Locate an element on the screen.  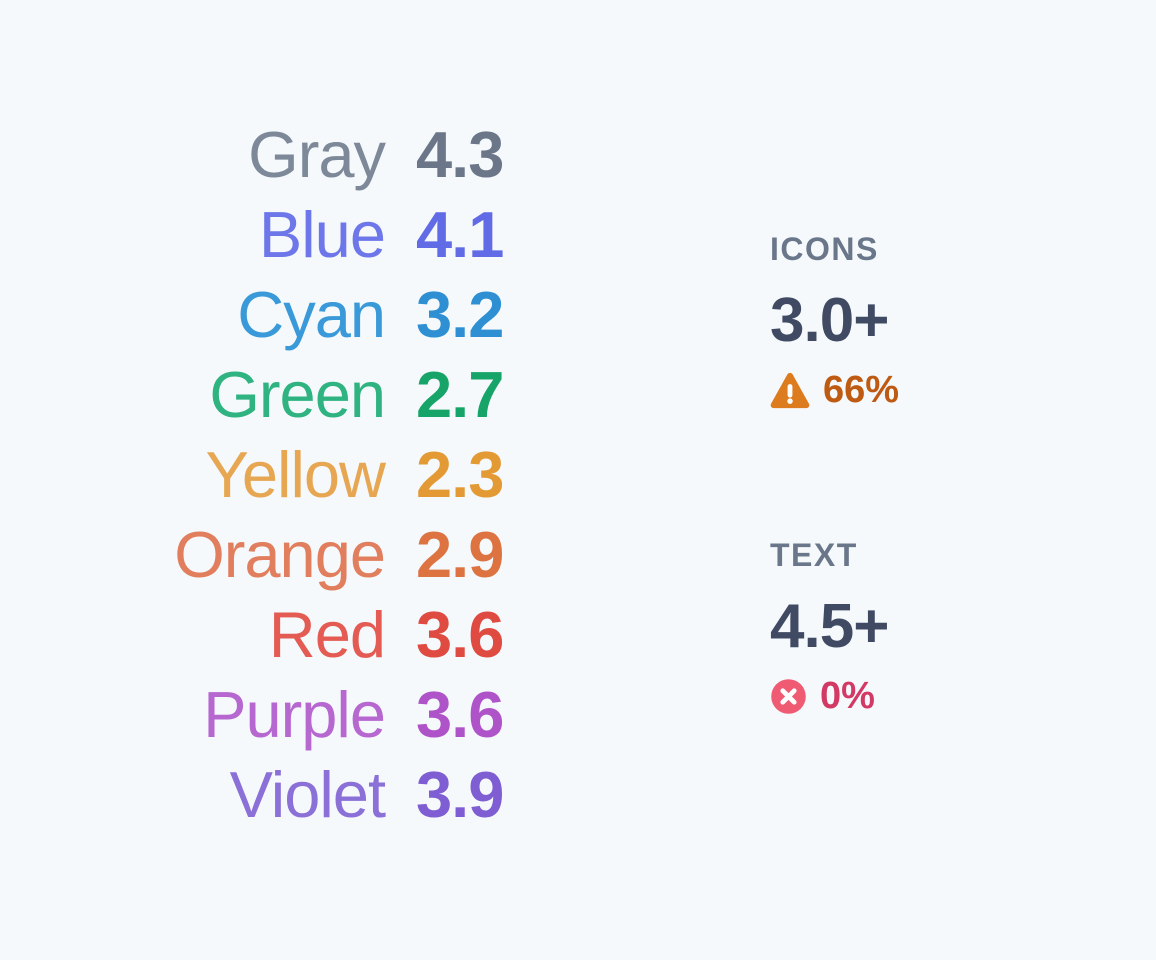
color-name: Yellow is located at coordinates (295, 474).